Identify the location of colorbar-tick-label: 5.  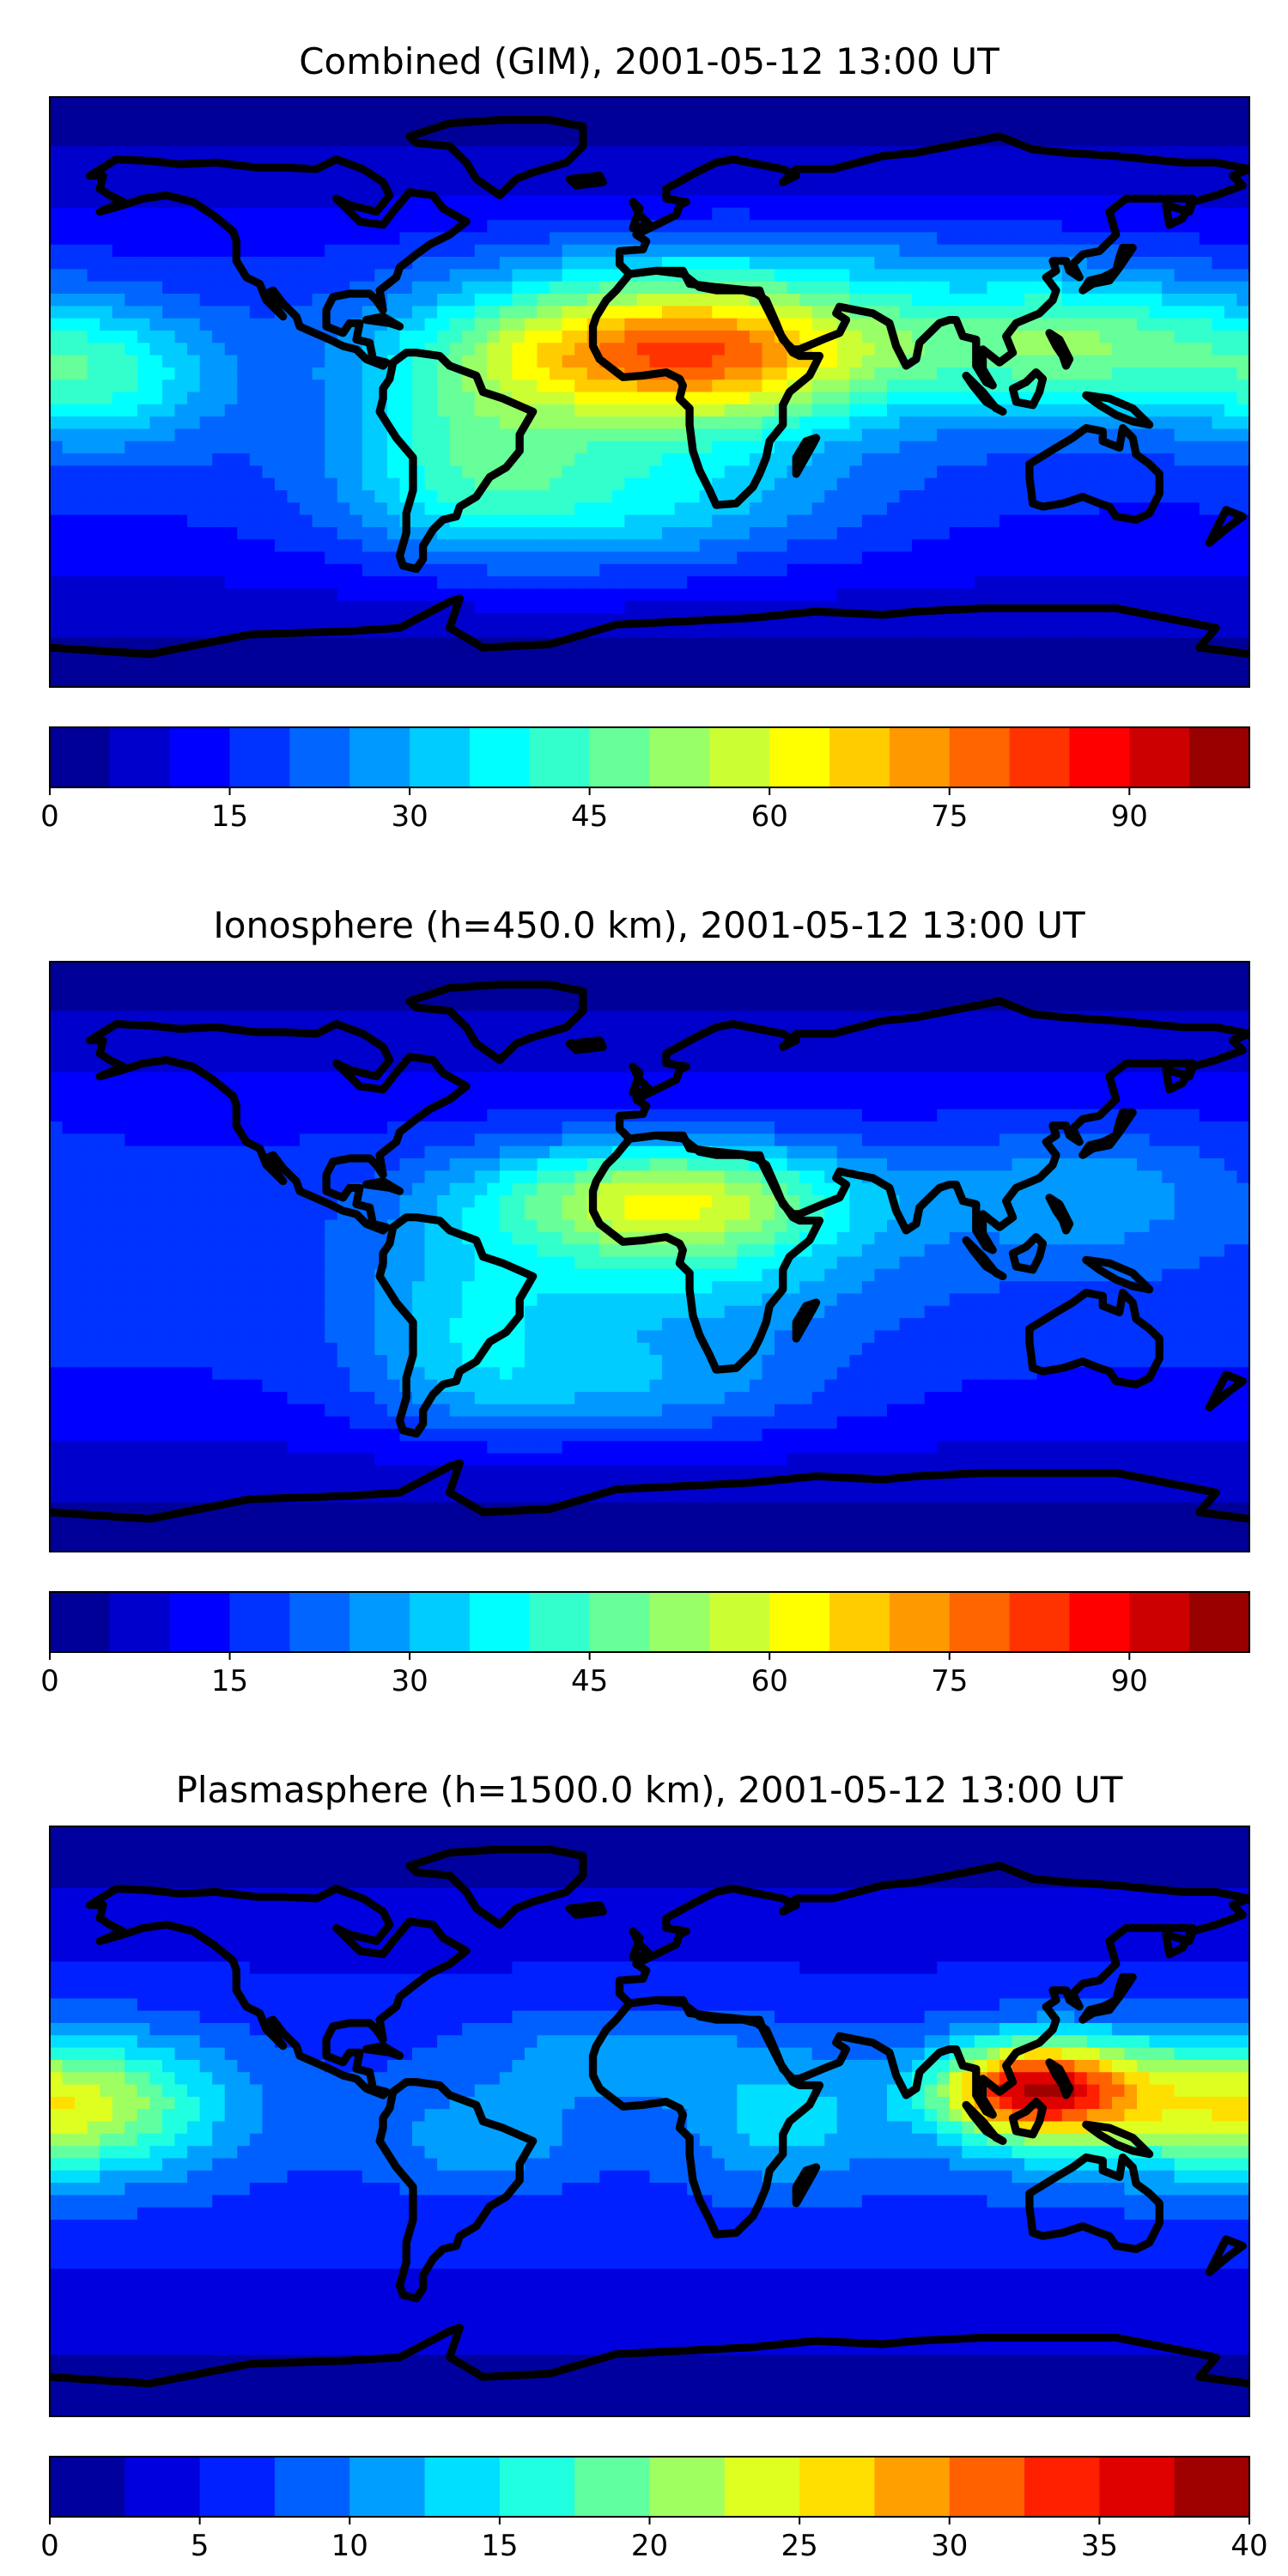
(201, 2546).